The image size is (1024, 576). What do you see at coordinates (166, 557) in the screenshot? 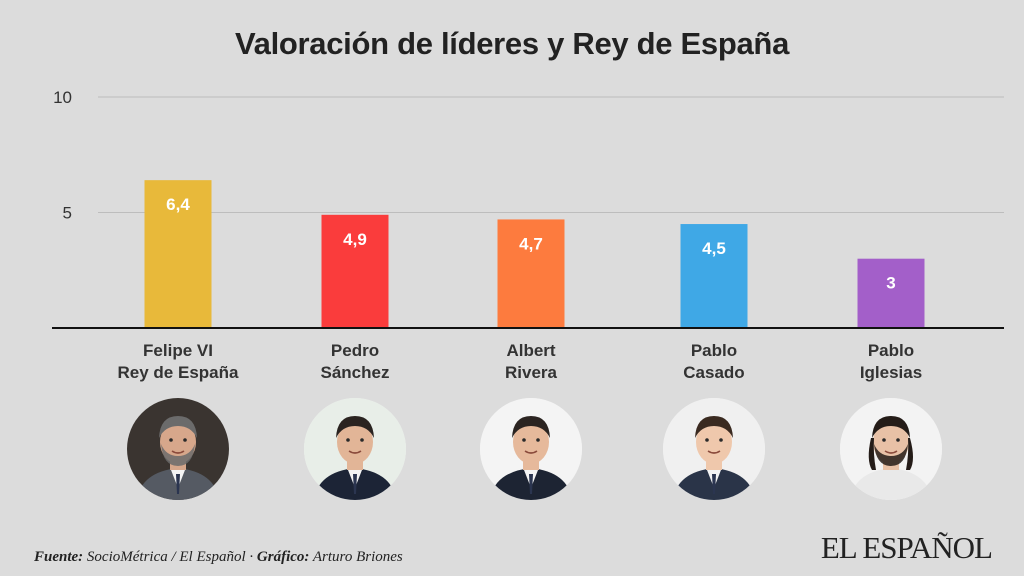
I see `source-text: SocioMétrica / El Español` at bounding box center [166, 557].